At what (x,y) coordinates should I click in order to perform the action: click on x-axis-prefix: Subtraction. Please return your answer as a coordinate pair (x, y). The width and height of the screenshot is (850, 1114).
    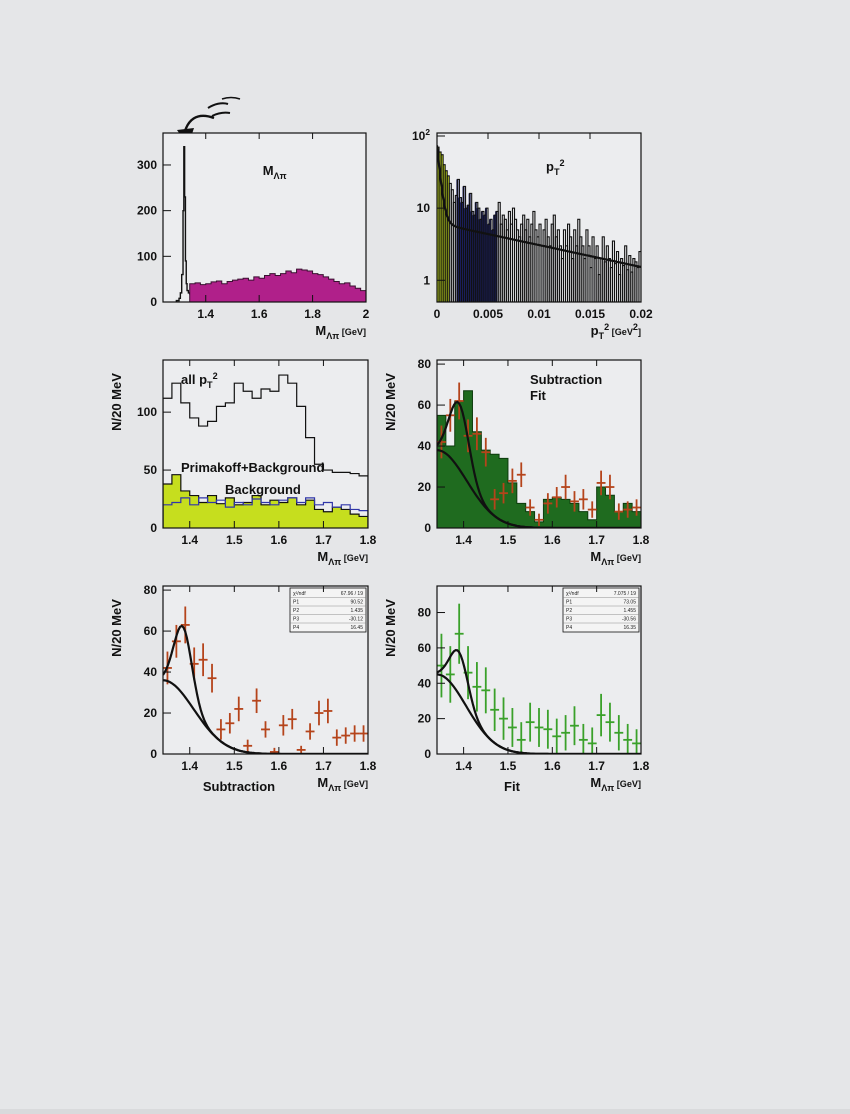
    Looking at the image, I should click on (239, 786).